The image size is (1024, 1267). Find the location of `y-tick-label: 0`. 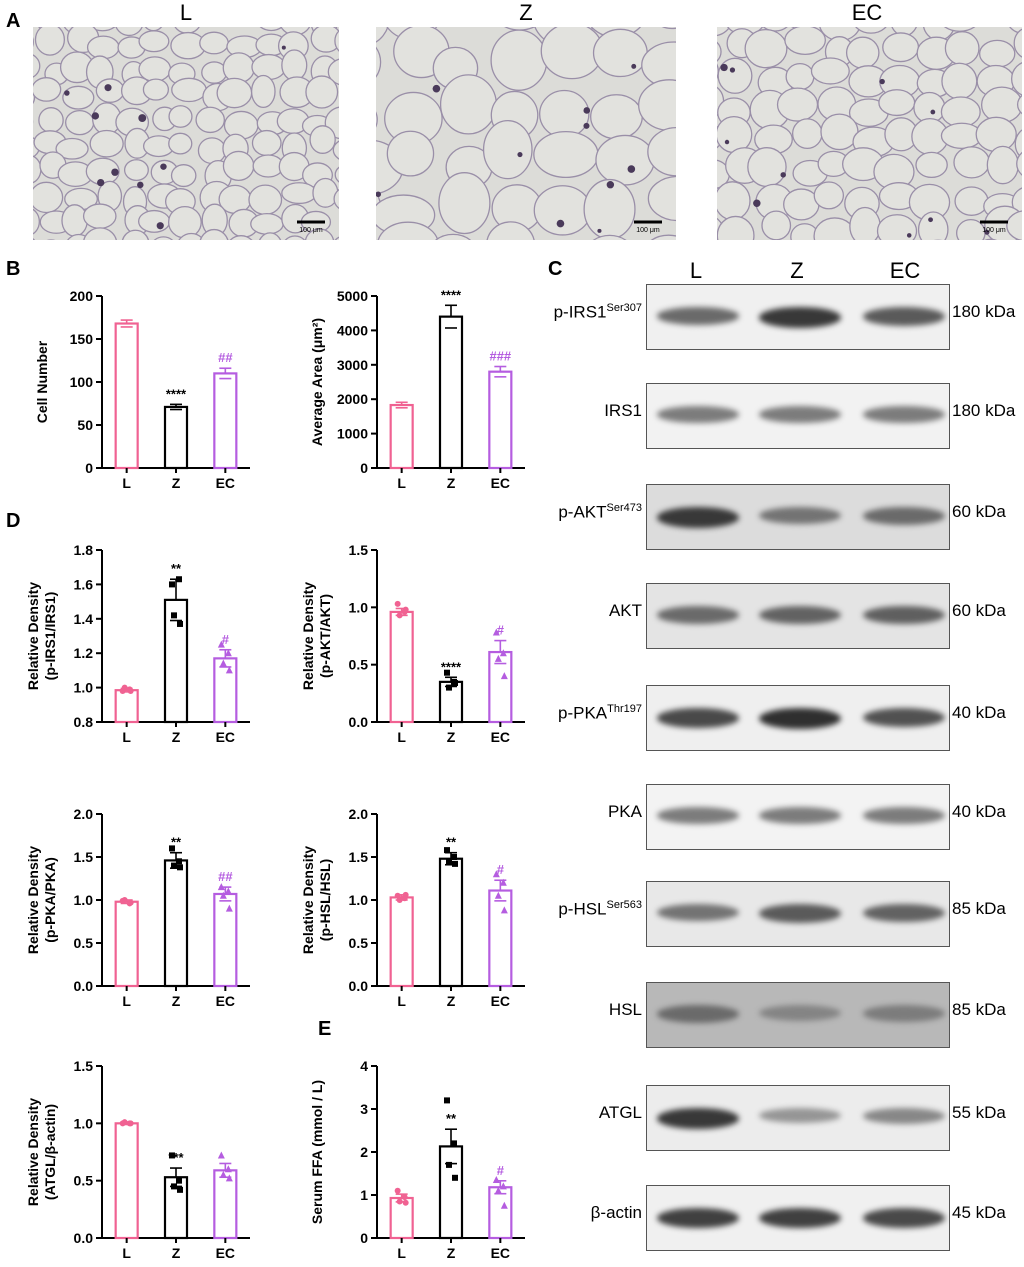

y-tick-label: 0 is located at coordinates (364, 468).